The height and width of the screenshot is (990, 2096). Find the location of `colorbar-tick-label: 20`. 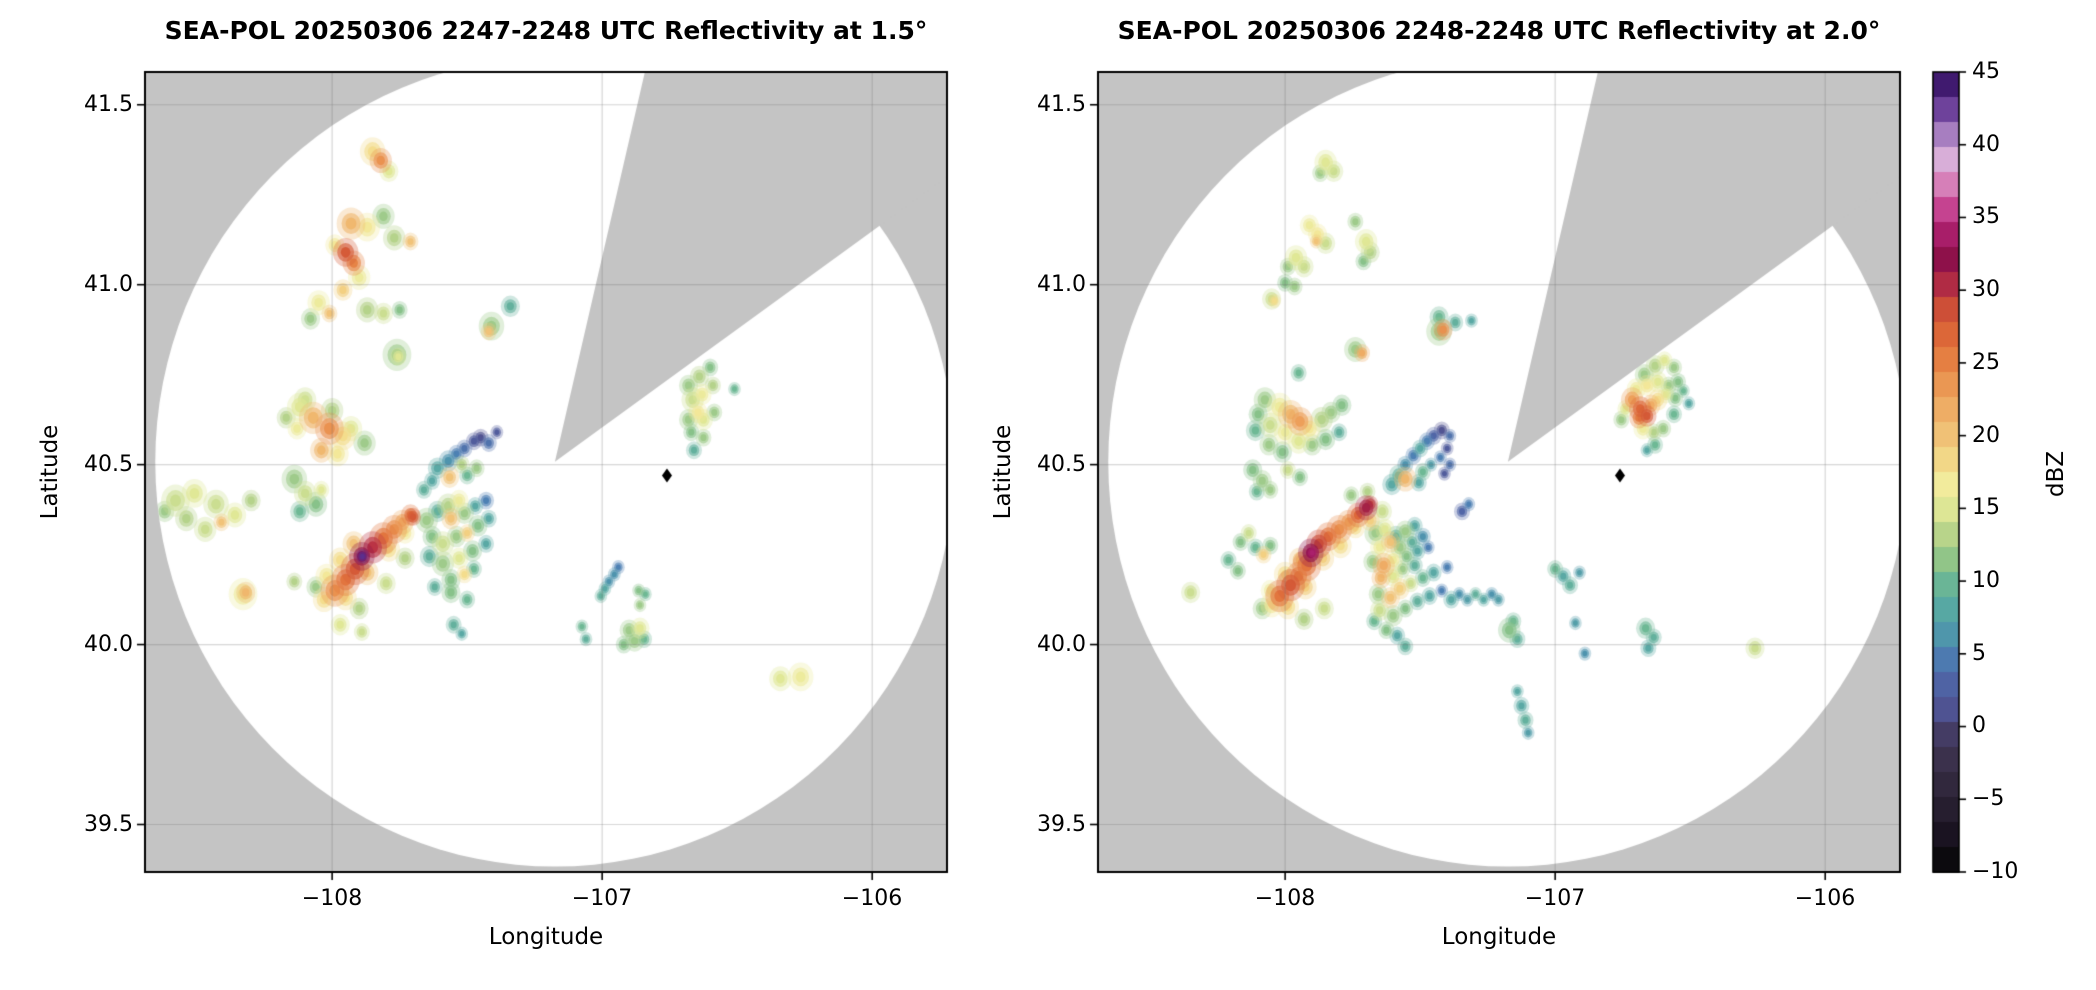

colorbar-tick-label: 20 is located at coordinates (1986, 435).